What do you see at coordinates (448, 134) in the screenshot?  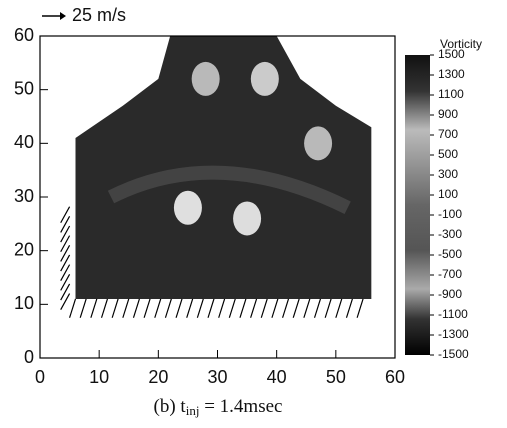 I see `colorbar-tick-label: 700` at bounding box center [448, 134].